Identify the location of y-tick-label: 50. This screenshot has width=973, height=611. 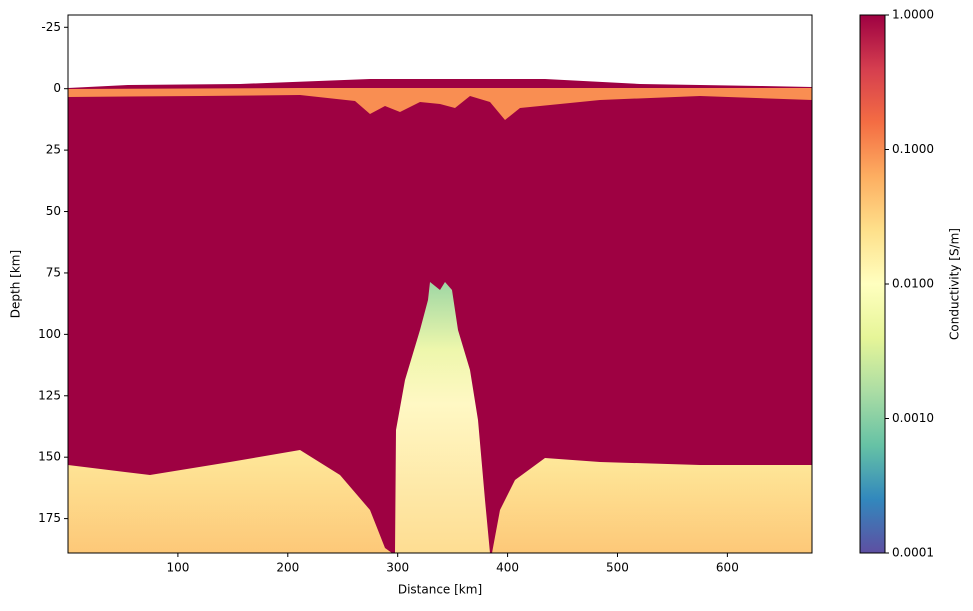
(53, 211).